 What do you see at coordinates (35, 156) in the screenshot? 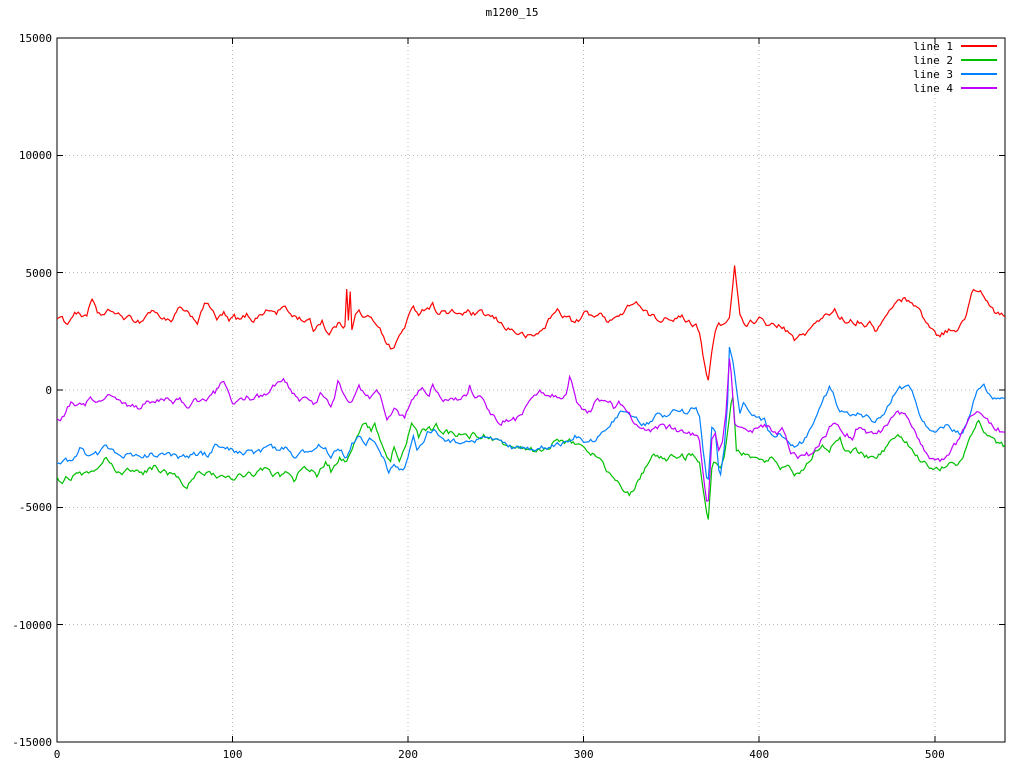
I see `y-tick-label: 10000` at bounding box center [35, 156].